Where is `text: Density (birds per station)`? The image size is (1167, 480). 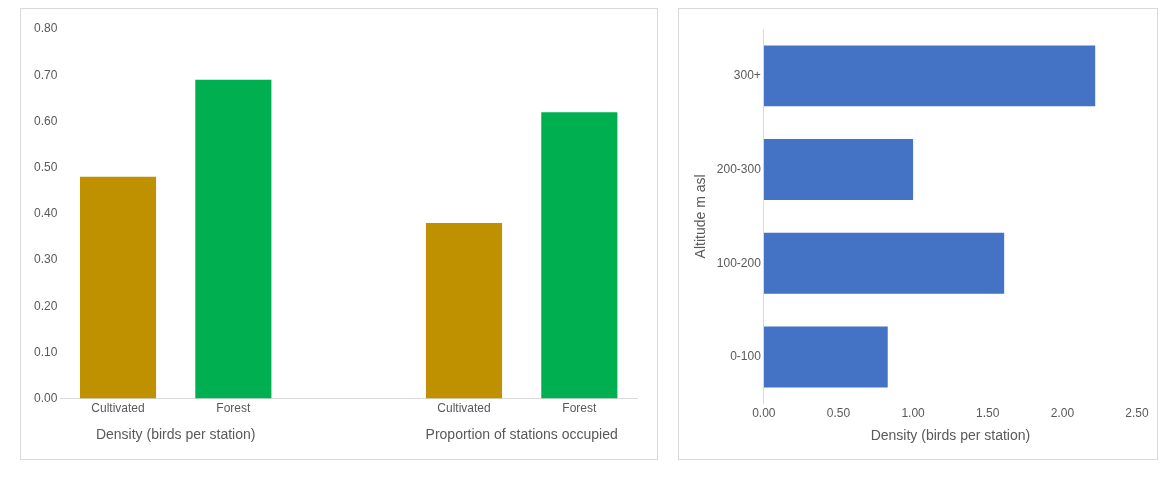
text: Density (birds per station) is located at coordinates (175, 434).